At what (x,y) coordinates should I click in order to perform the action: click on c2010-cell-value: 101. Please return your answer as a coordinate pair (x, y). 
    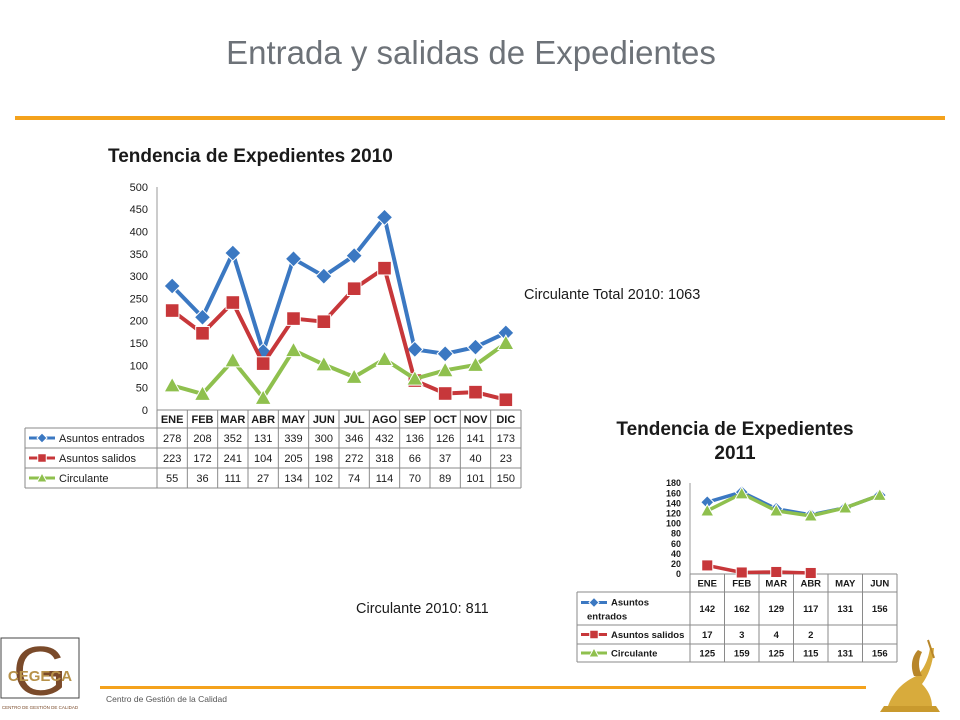
    Looking at the image, I should click on (475, 479).